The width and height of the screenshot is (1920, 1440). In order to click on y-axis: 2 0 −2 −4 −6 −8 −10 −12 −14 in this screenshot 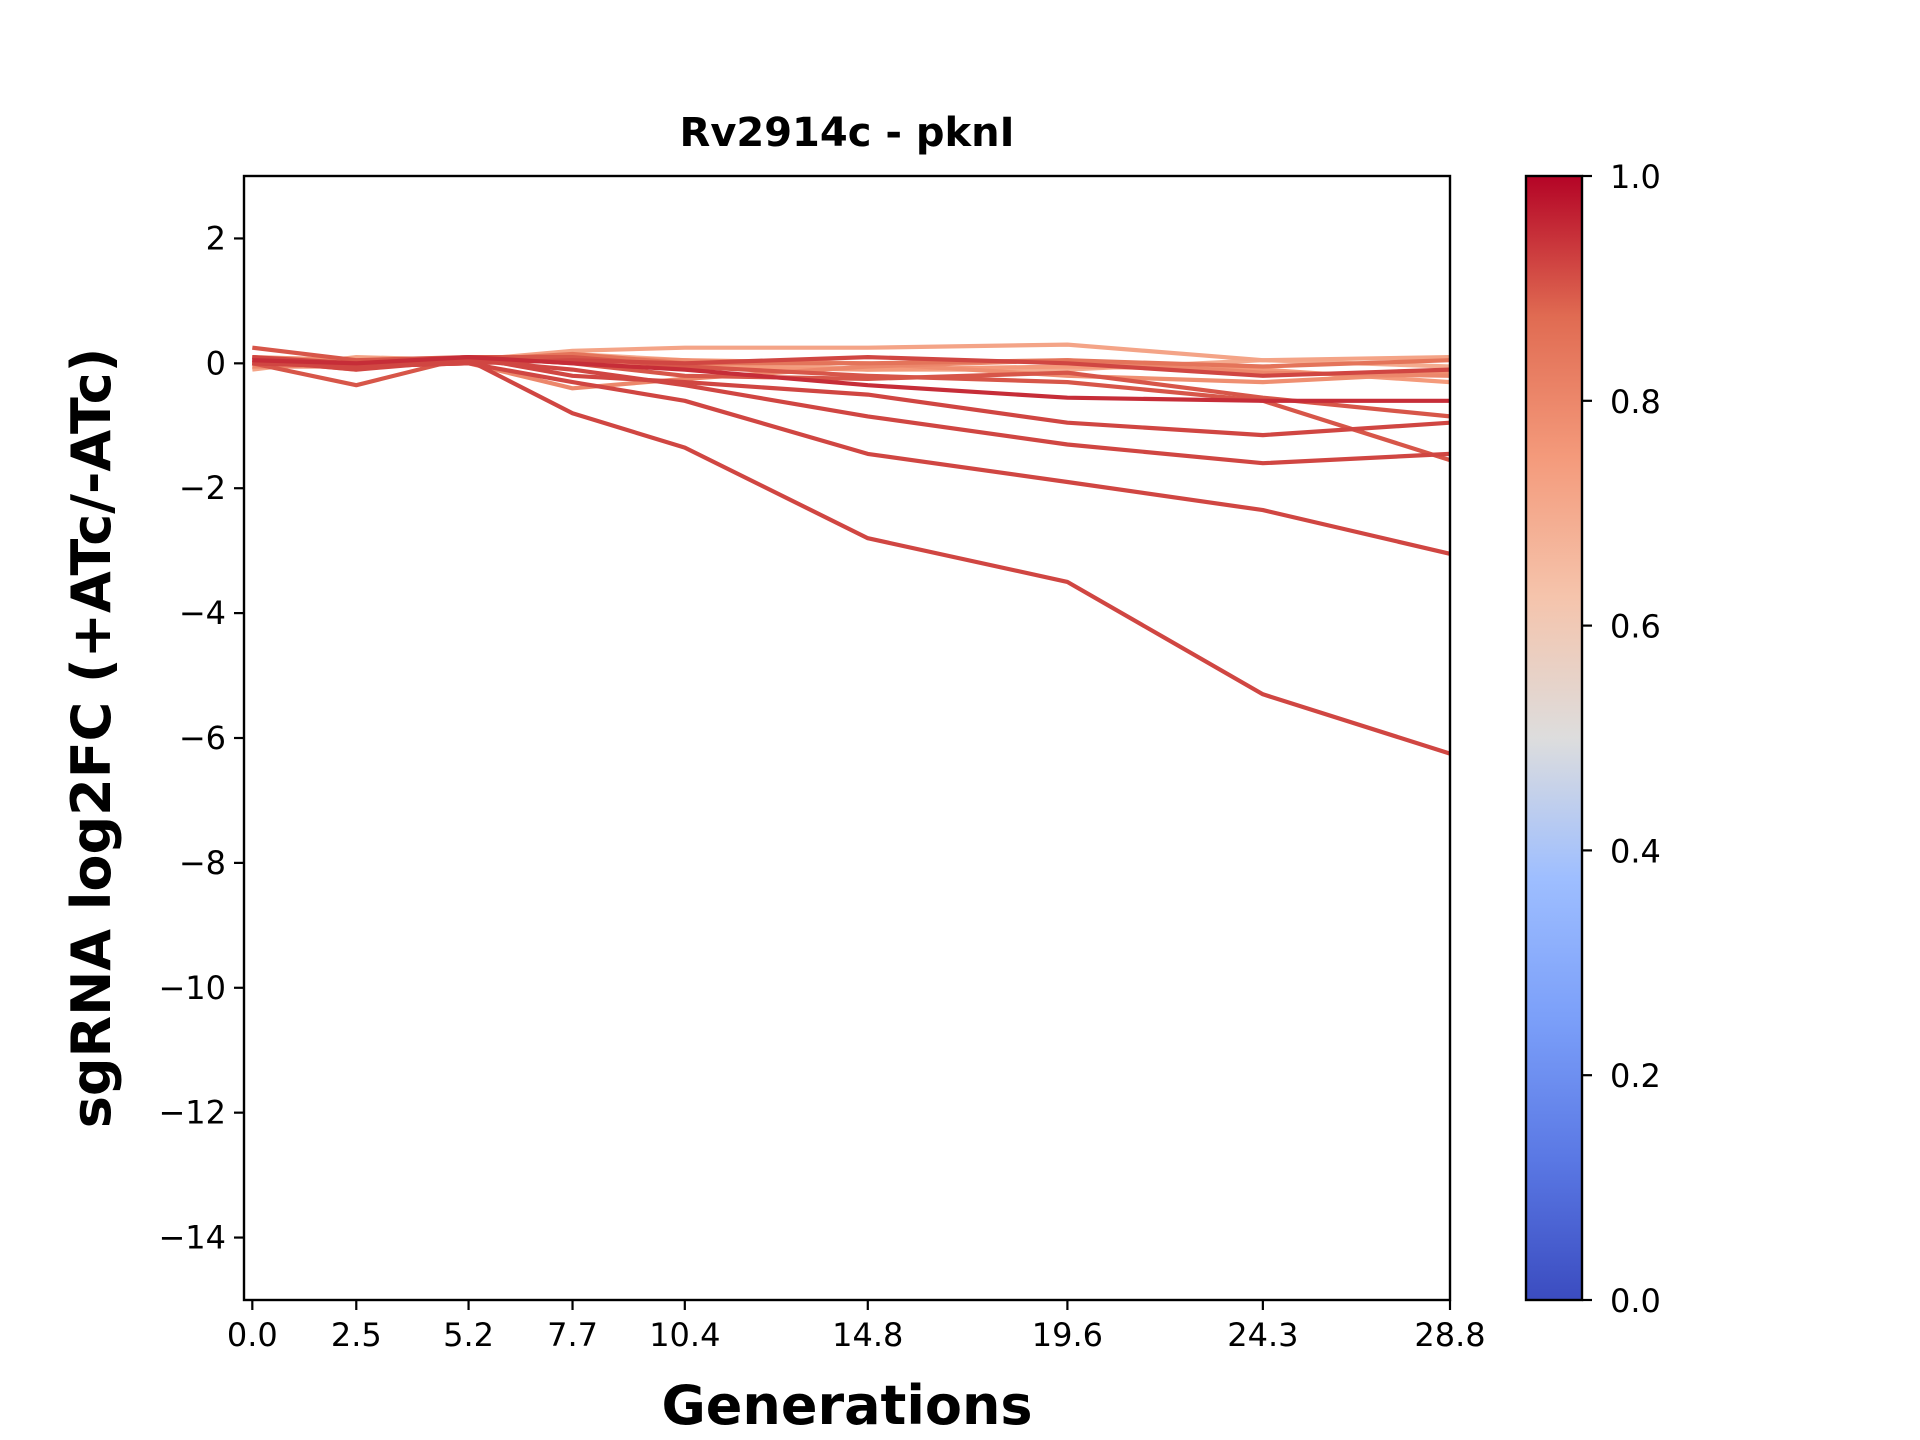, I will do `click(201, 738)`.